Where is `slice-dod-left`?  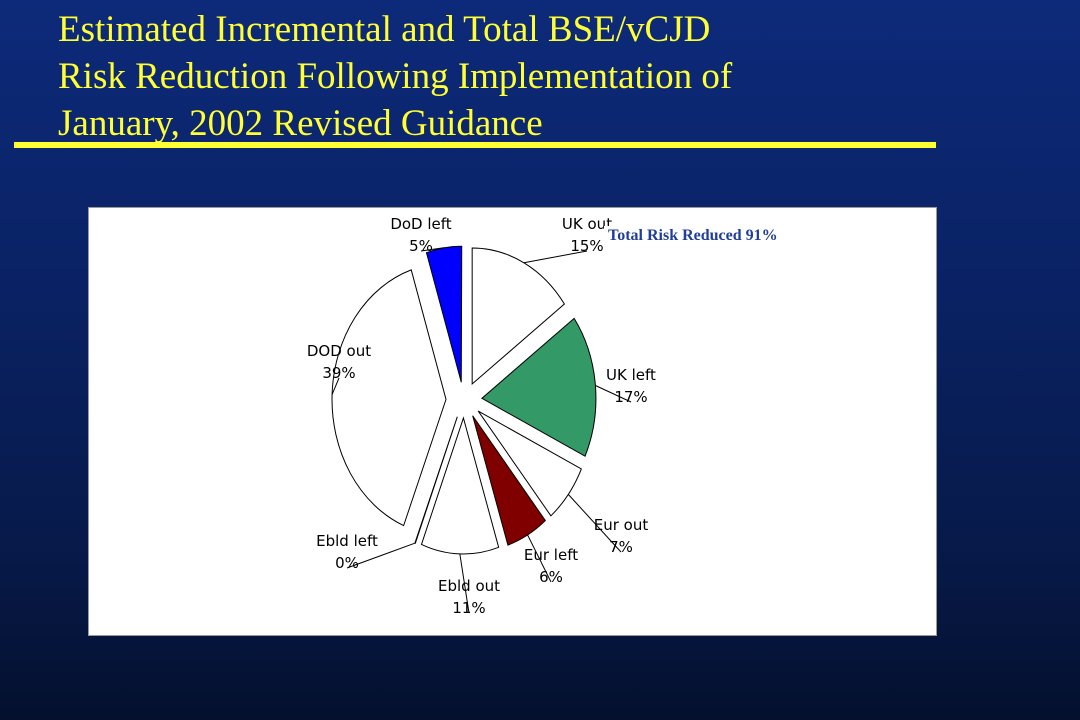
slice-dod-left is located at coordinates (444, 314).